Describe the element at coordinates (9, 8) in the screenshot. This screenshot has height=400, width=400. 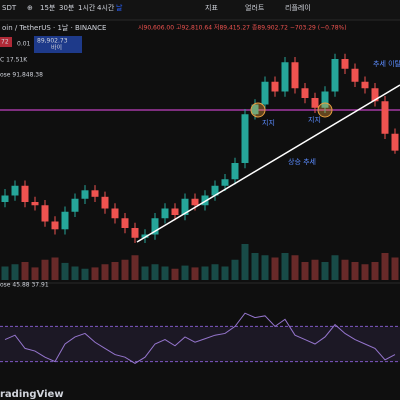
I see `symbol: SDT` at that location.